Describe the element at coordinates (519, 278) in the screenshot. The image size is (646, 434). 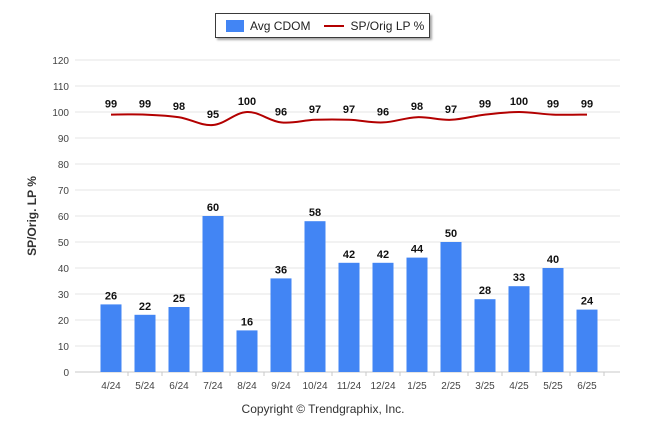
I see `bar-data-label: 33` at that location.